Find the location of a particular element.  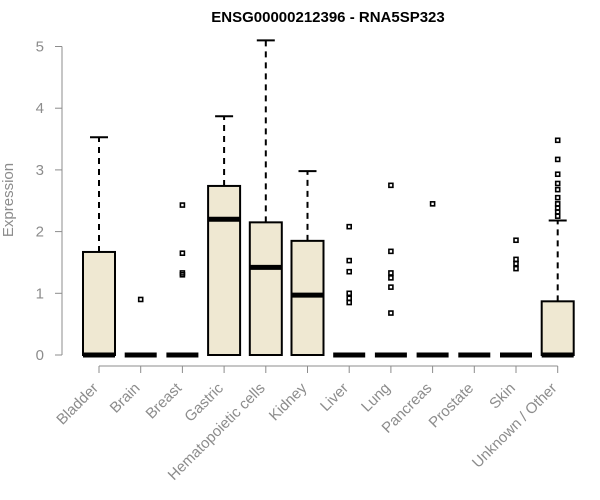

y-axis-label: Expression is located at coordinates (8, 200).